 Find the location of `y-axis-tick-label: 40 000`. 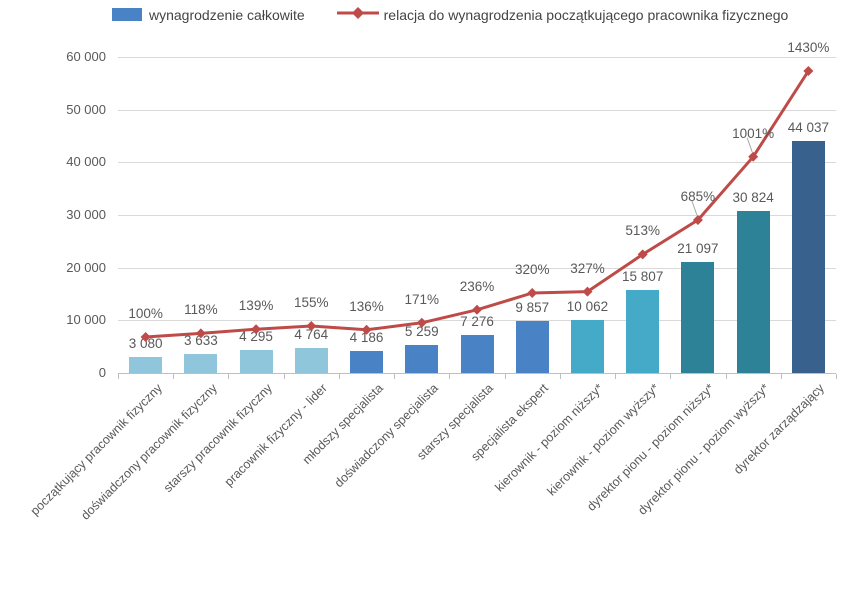

y-axis-tick-label: 40 000 is located at coordinates (86, 162).